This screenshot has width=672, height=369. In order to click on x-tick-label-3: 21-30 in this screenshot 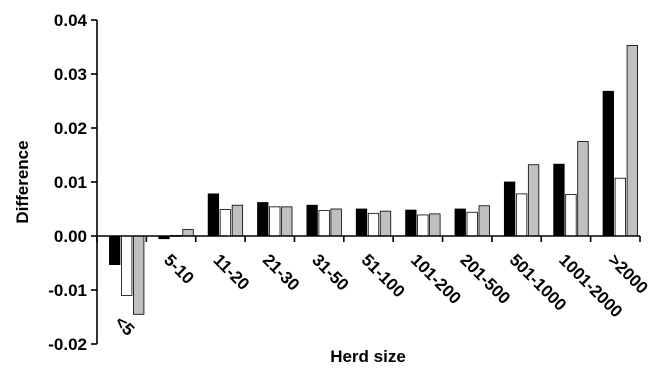, I will do `click(281, 272)`.